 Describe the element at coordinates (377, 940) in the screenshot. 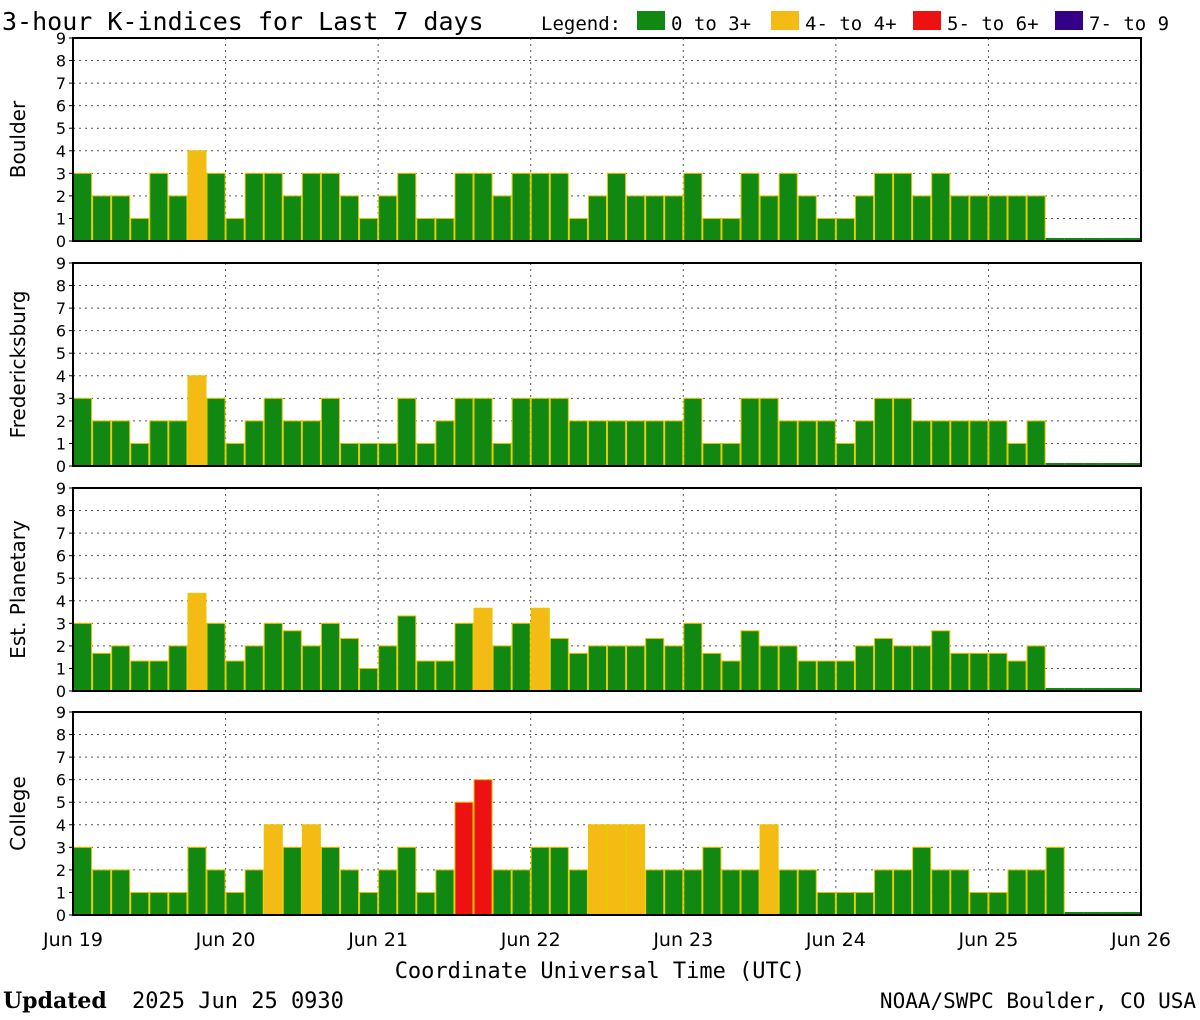

I see `x-tick-label-jun-21: Jun 21` at that location.